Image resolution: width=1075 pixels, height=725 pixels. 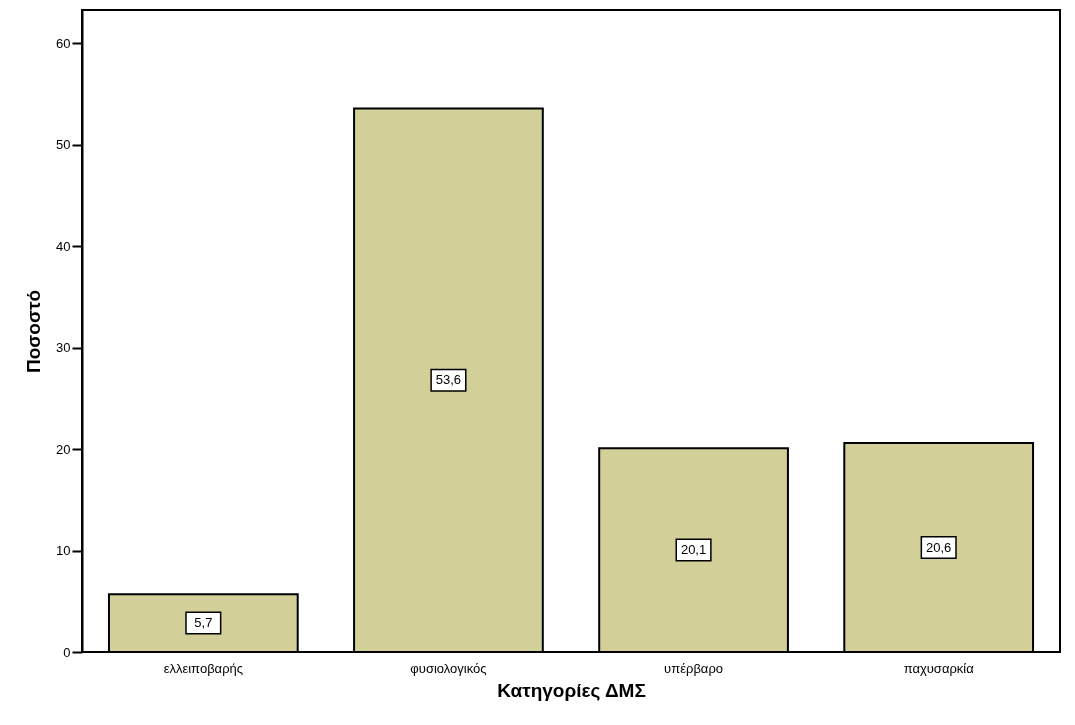 What do you see at coordinates (939, 547) in the screenshot?
I see `data-label: 20,6` at bounding box center [939, 547].